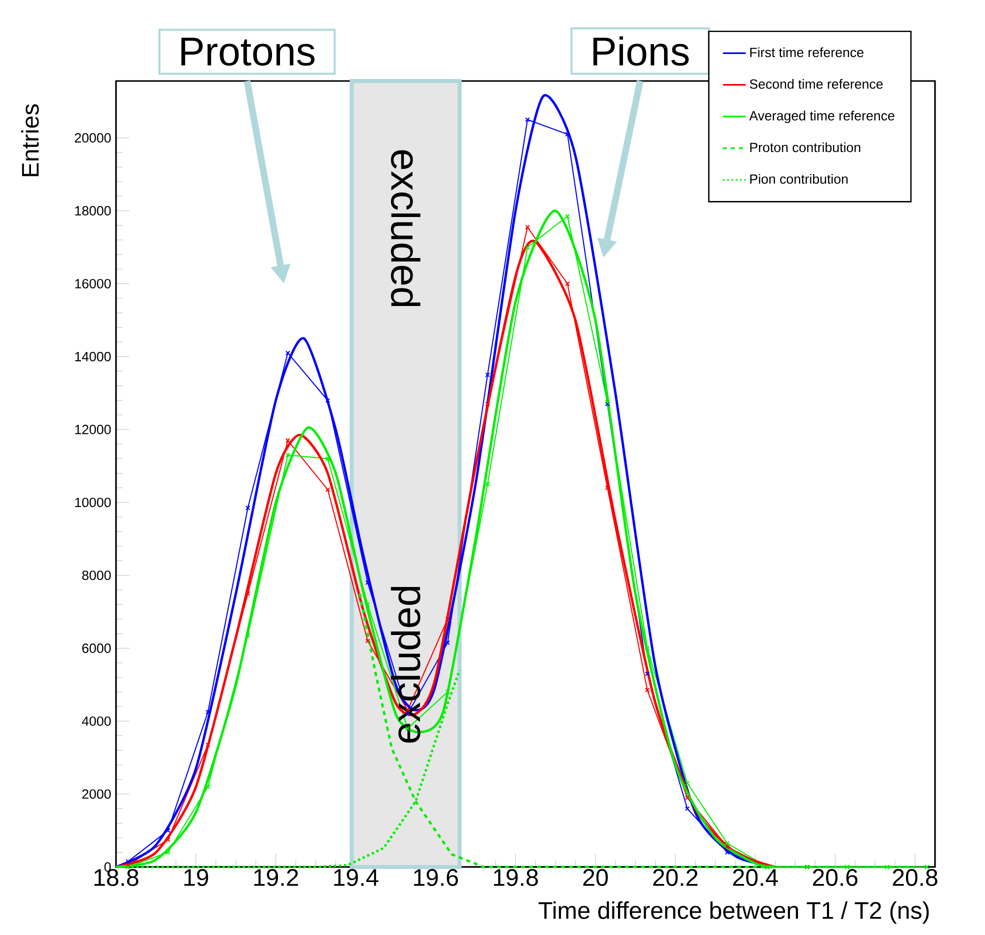 The image size is (985, 935). I want to click on x-tick-label: 19, so click(196, 877).